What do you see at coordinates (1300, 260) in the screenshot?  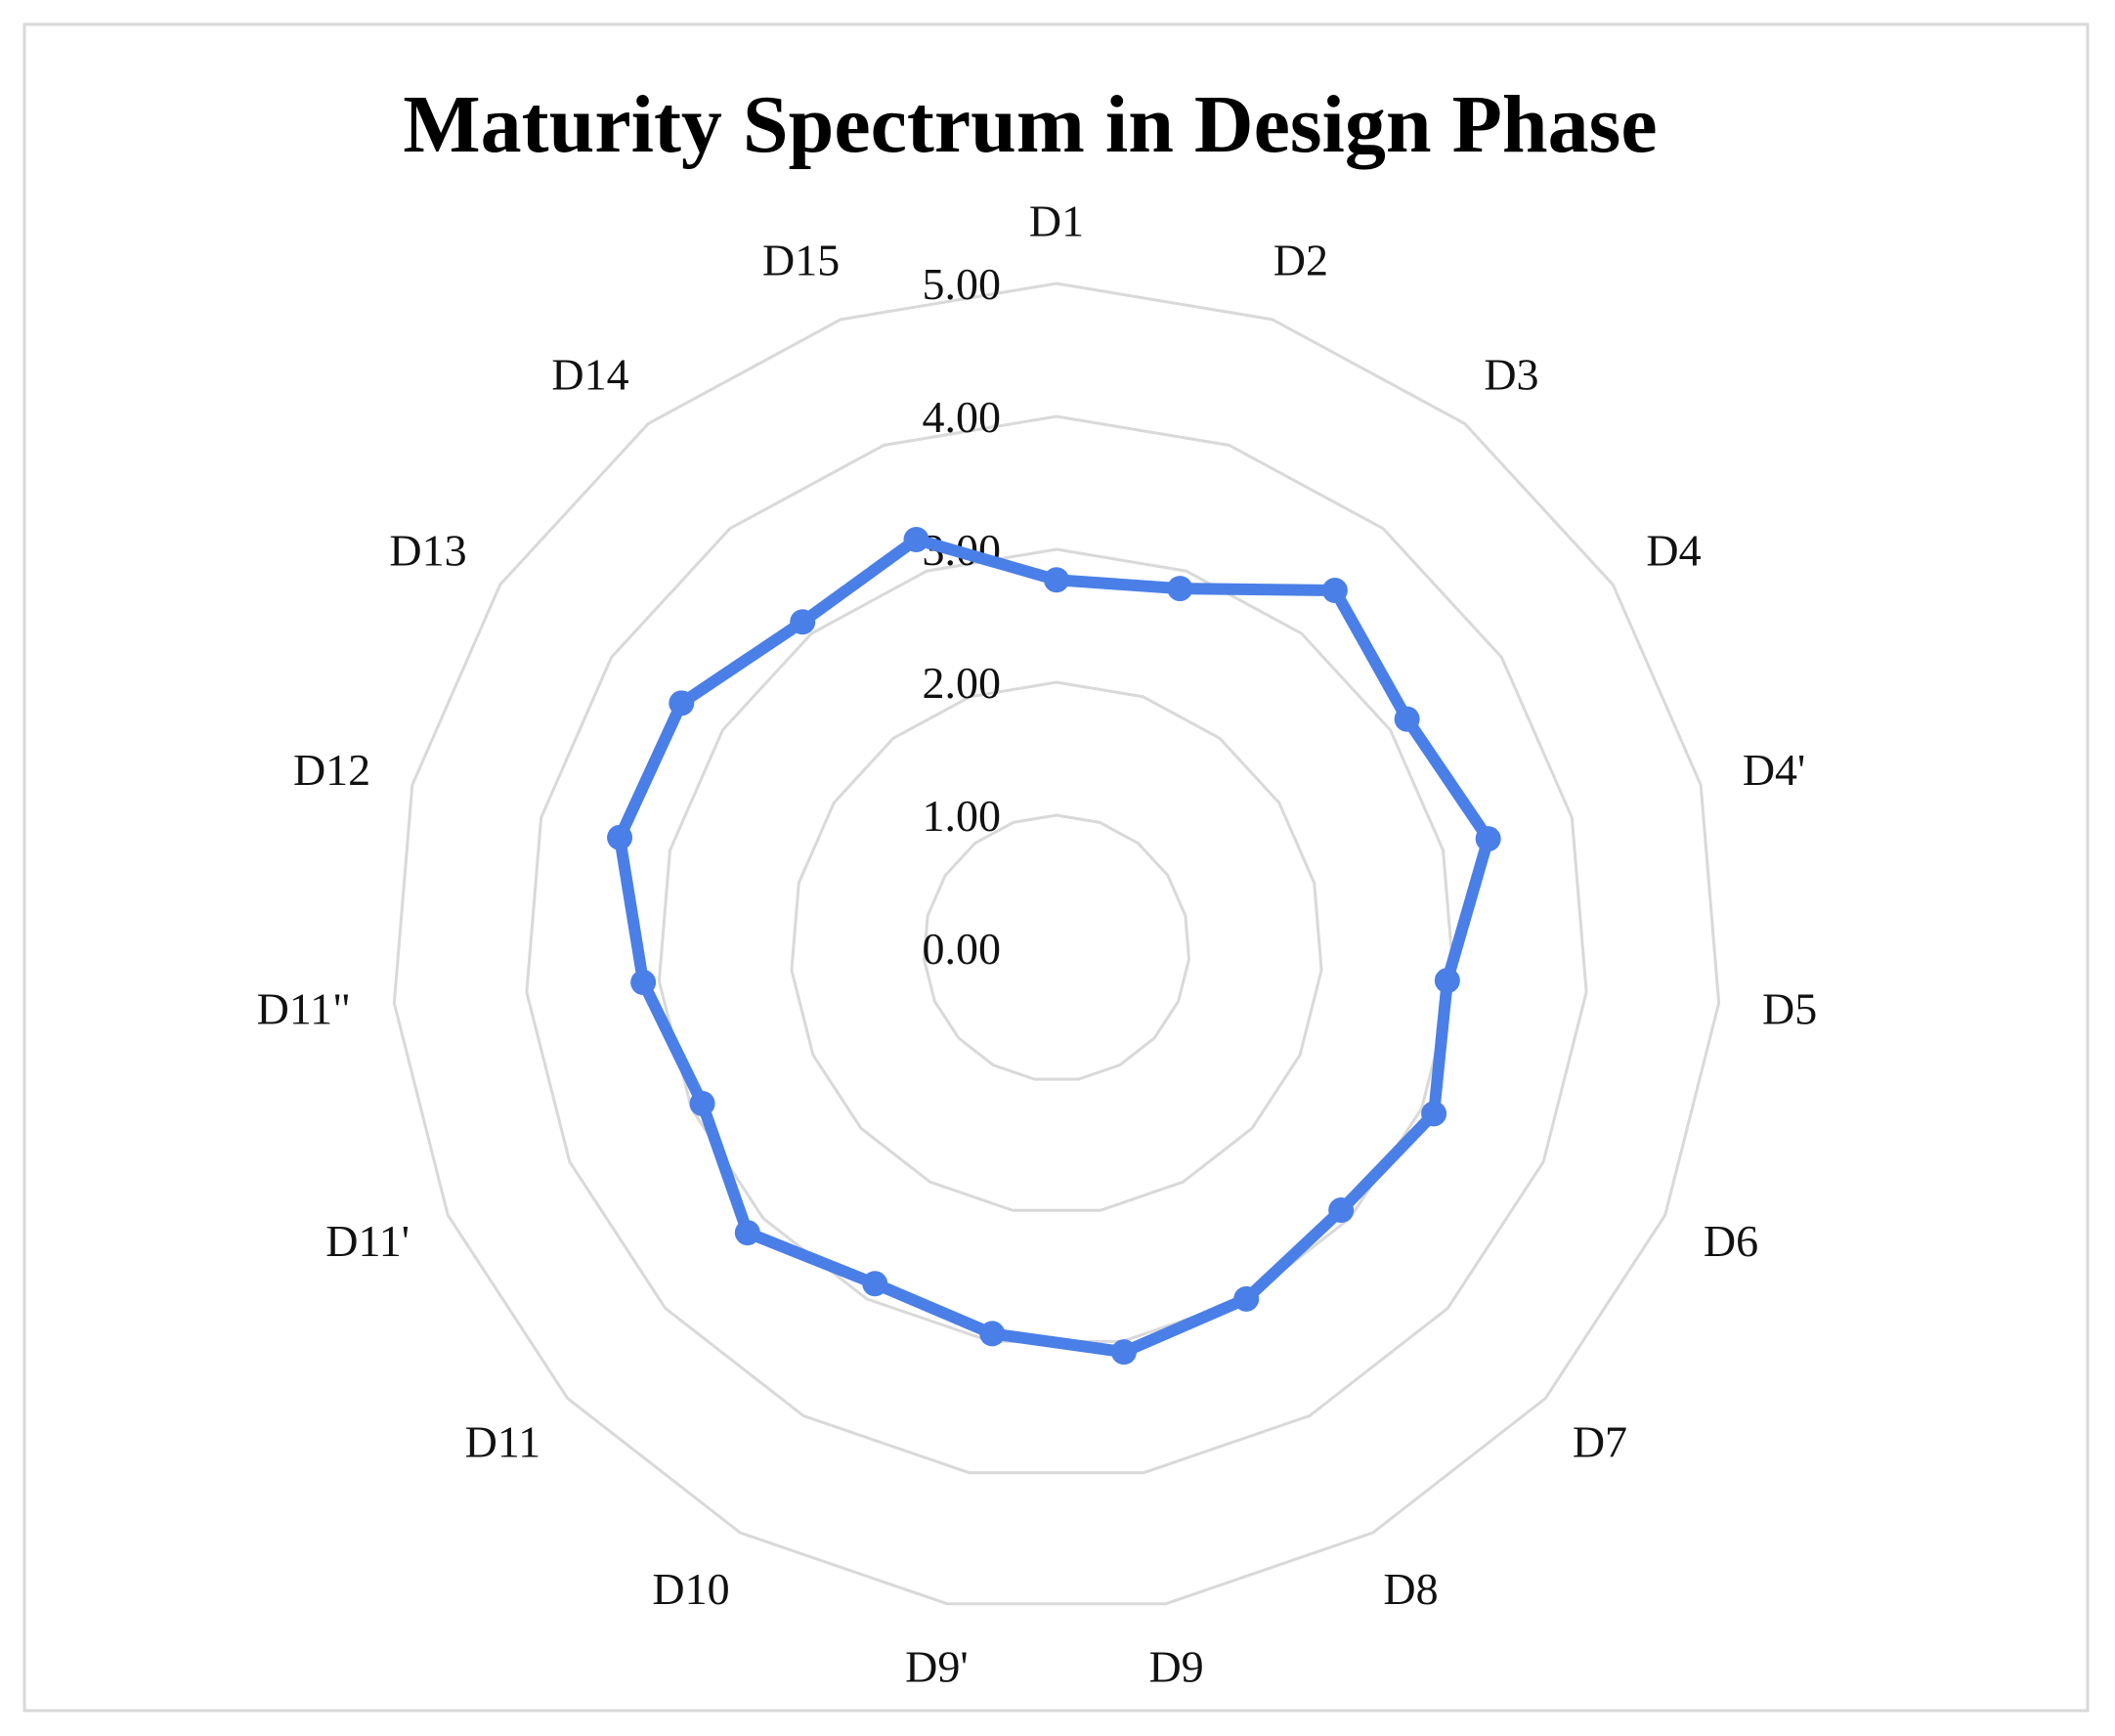 I see `category-label: D2` at bounding box center [1300, 260].